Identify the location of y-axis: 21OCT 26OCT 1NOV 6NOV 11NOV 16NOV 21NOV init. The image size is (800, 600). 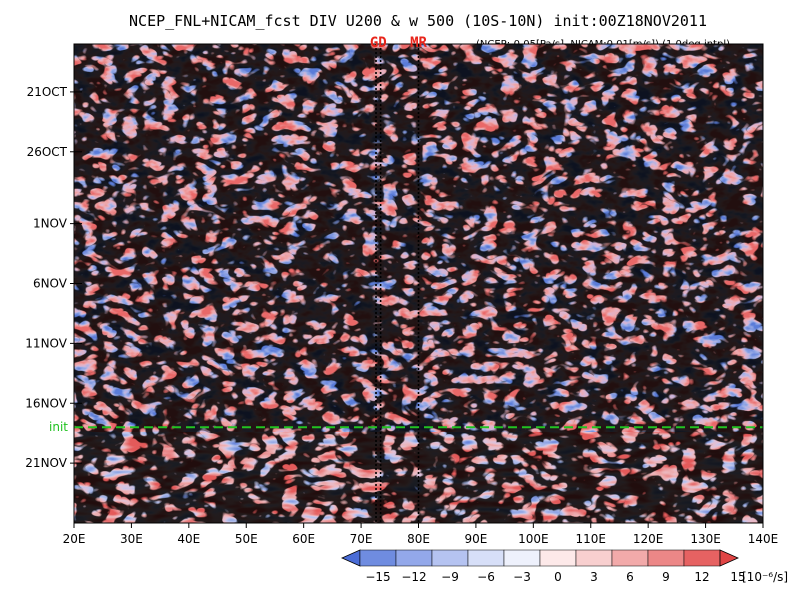
(53, 277).